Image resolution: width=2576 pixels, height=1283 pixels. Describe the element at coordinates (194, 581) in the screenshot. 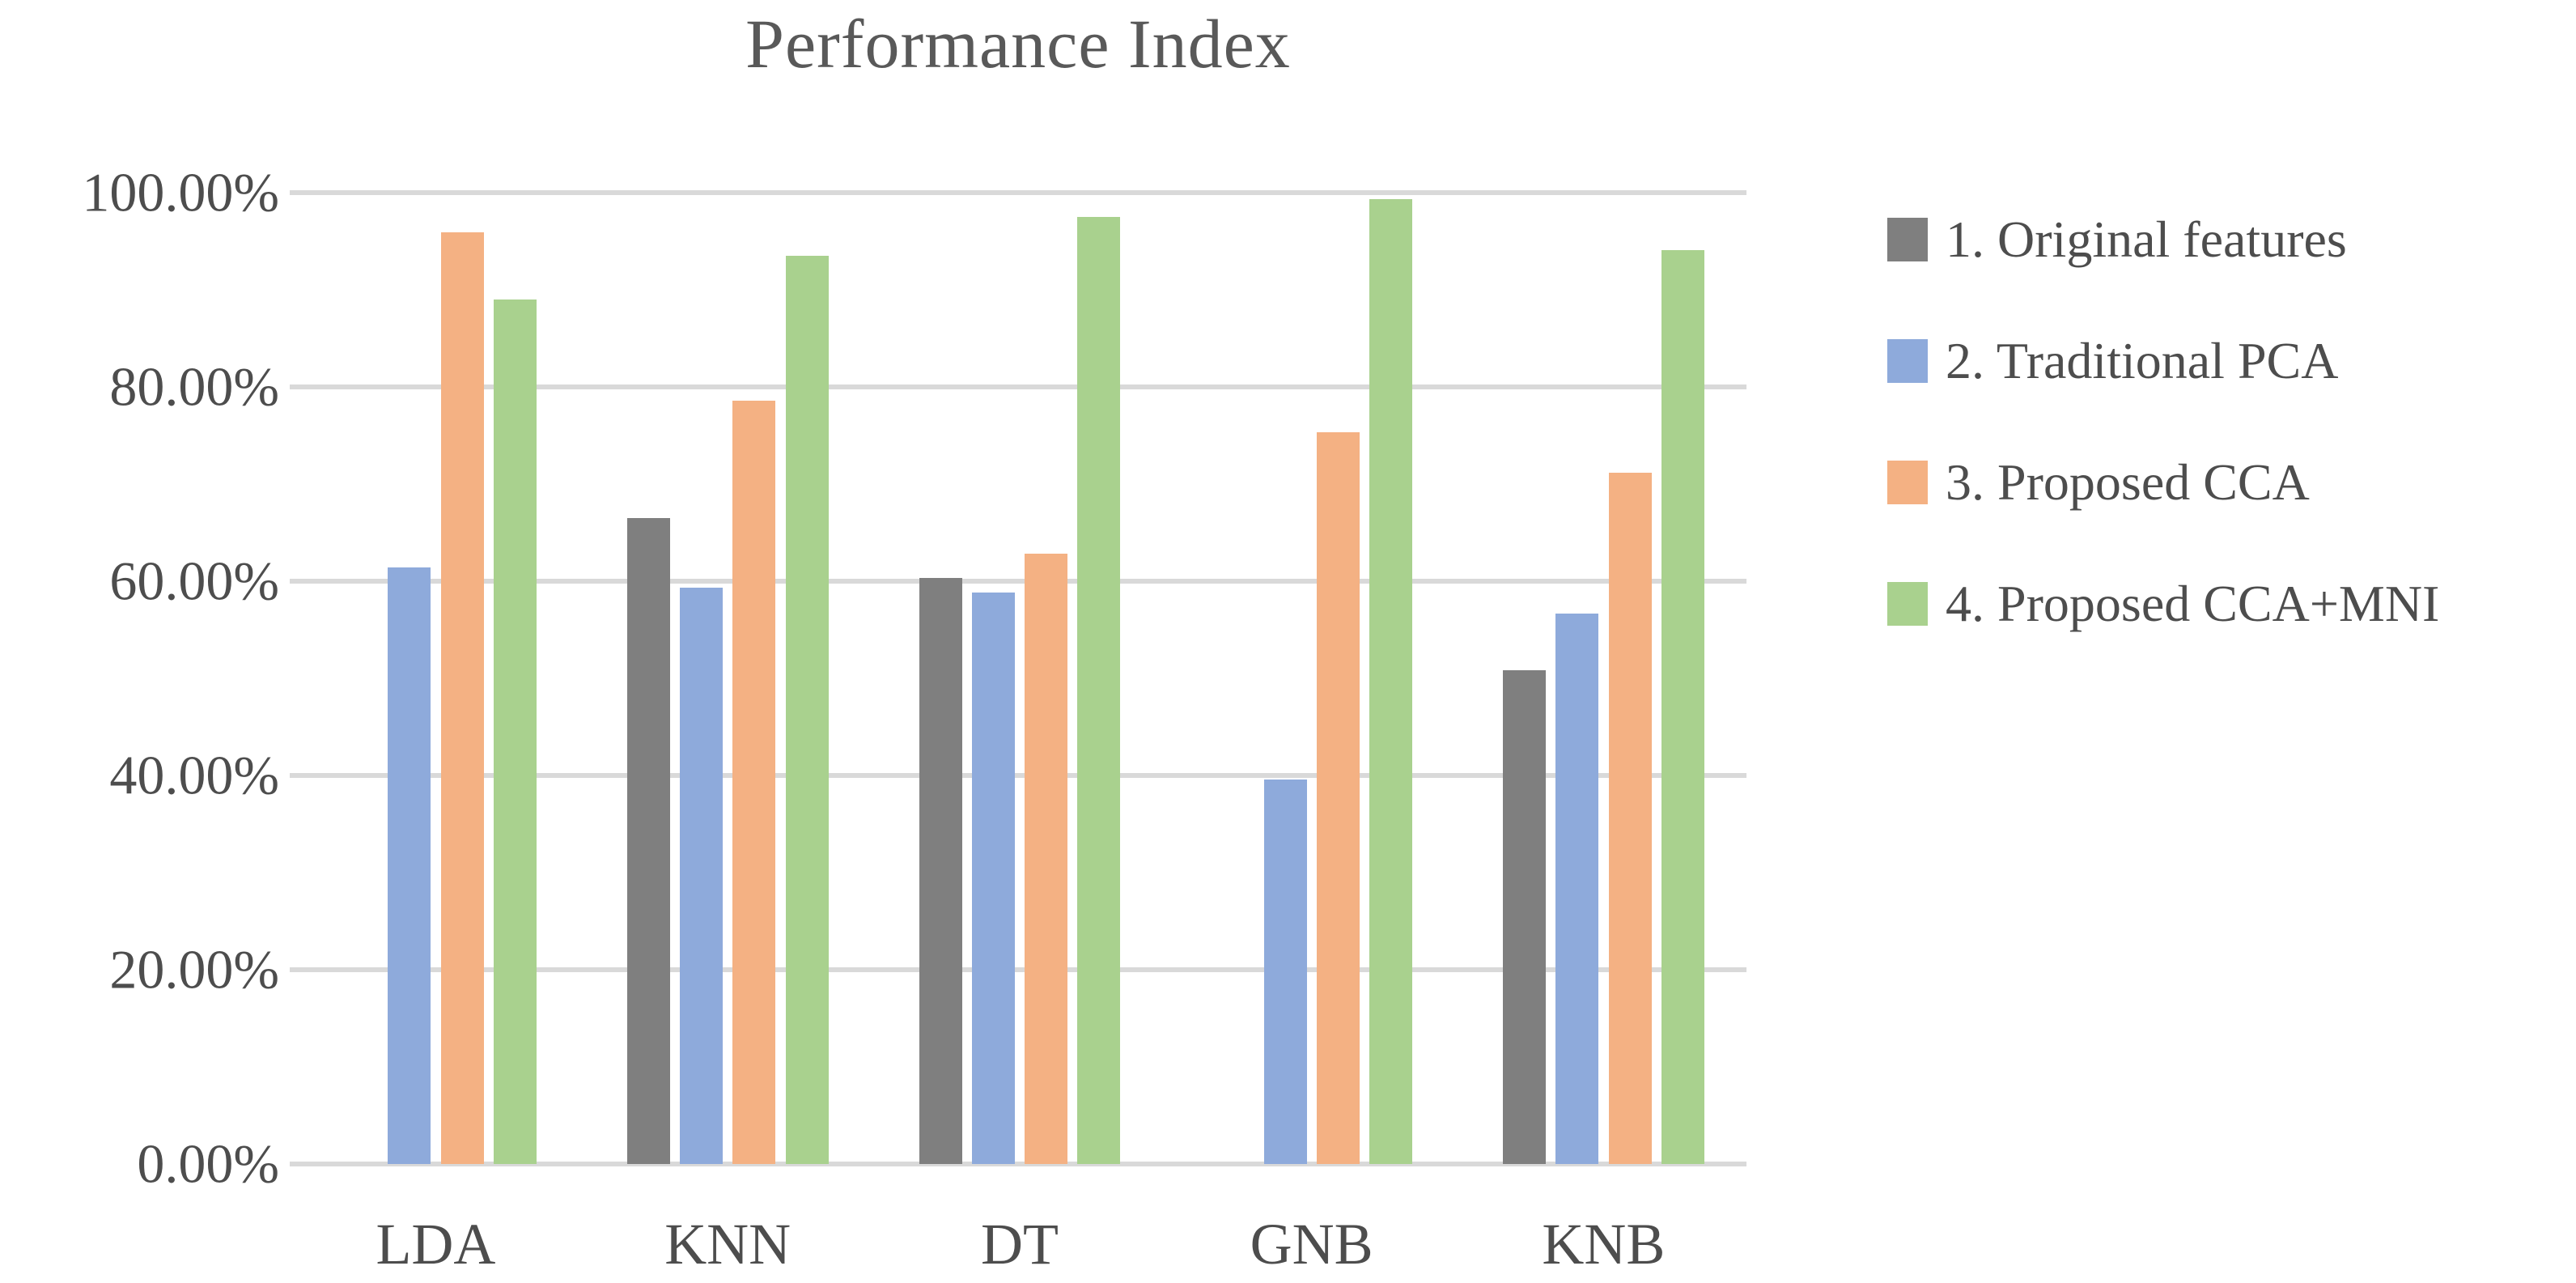

I see `y-tick-label: 60.00%` at that location.